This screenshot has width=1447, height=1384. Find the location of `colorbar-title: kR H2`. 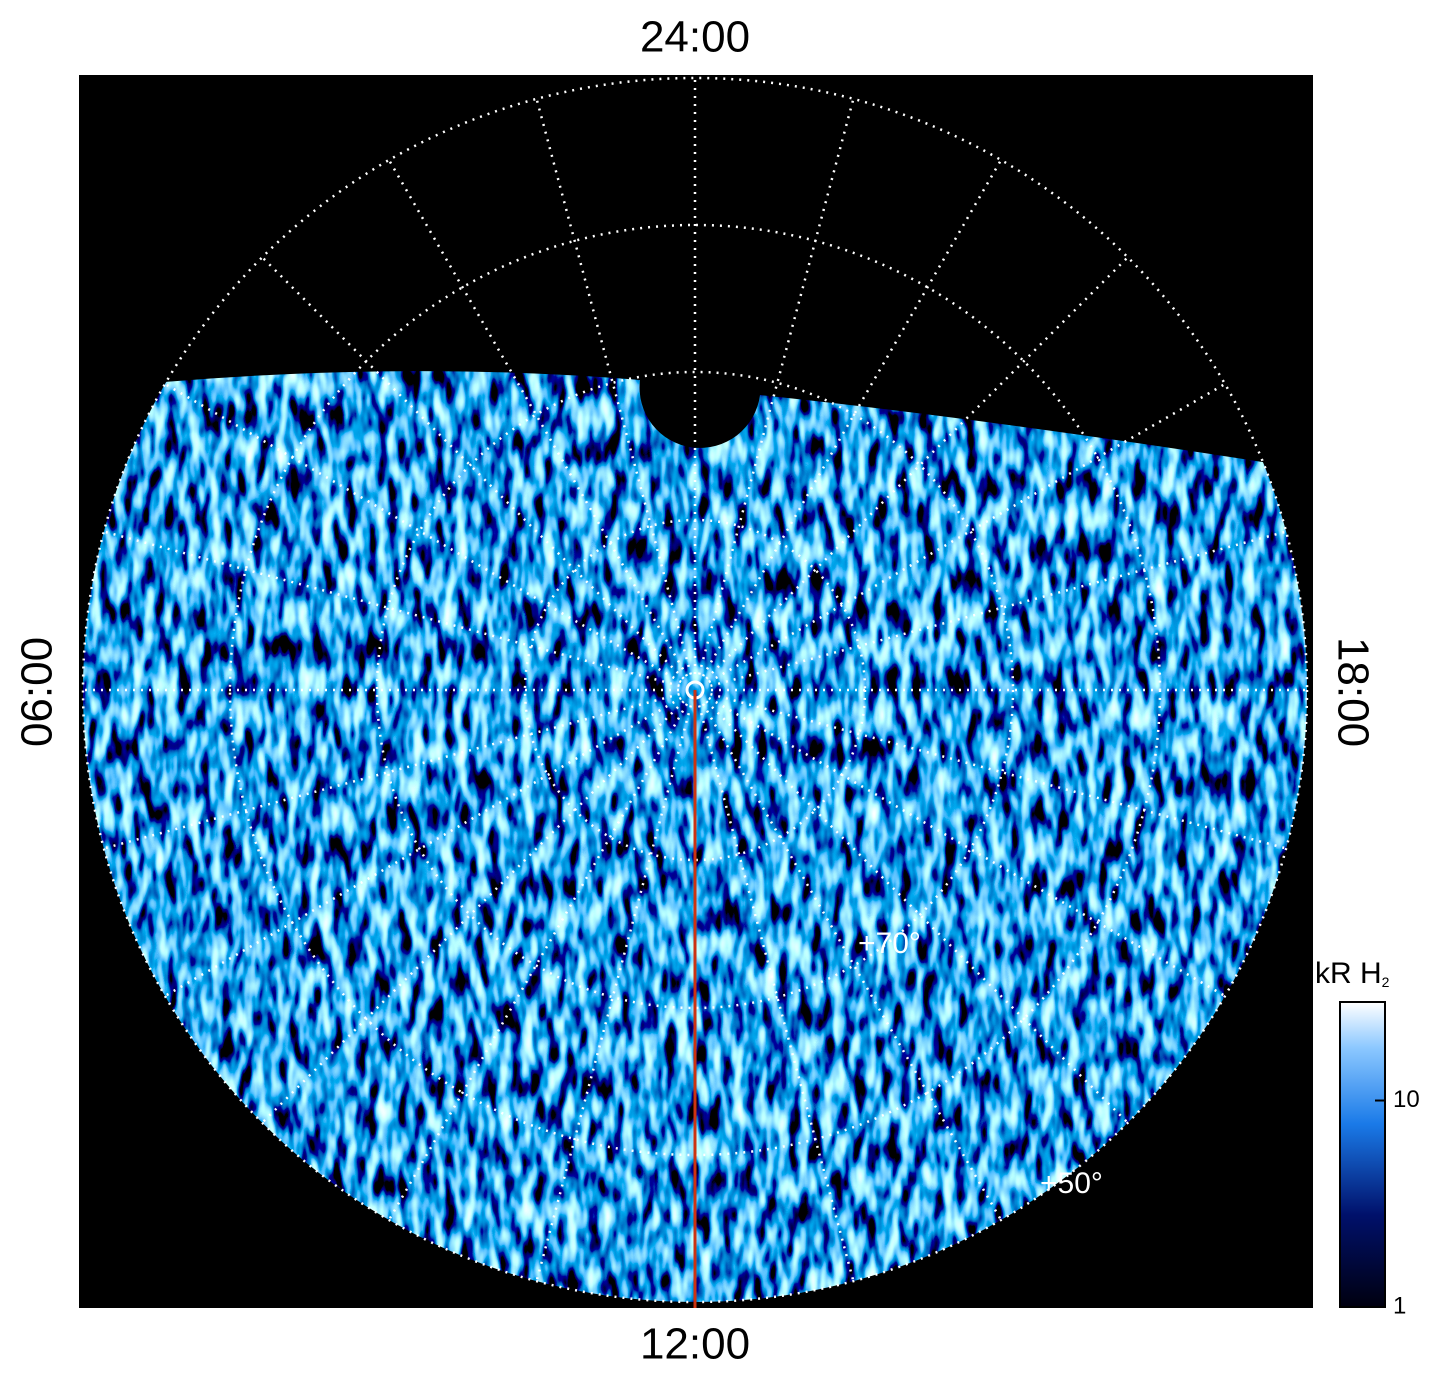

colorbar-title: kR H2 is located at coordinates (1352, 973).